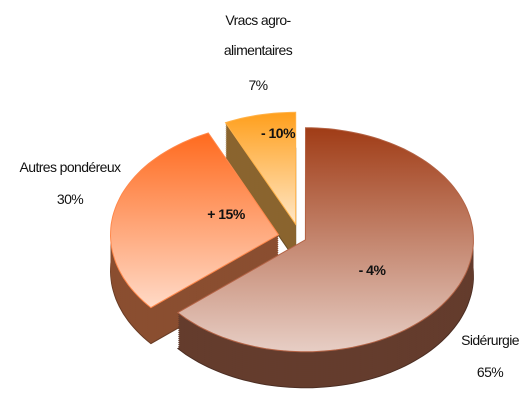 This screenshot has height=401, width=527. What do you see at coordinates (258, 85) in the screenshot?
I see `value-label: 7%` at bounding box center [258, 85].